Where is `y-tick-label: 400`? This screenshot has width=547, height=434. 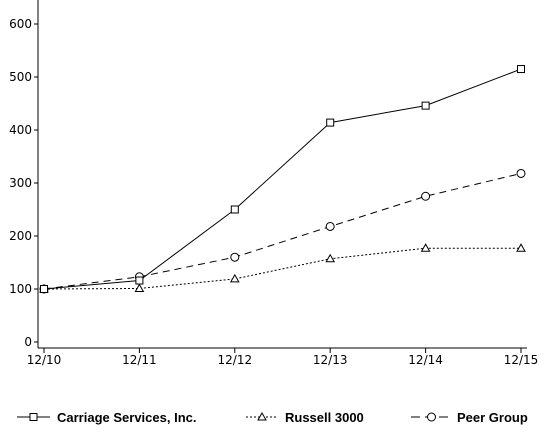 y-tick-label: 400 is located at coordinates (20, 130).